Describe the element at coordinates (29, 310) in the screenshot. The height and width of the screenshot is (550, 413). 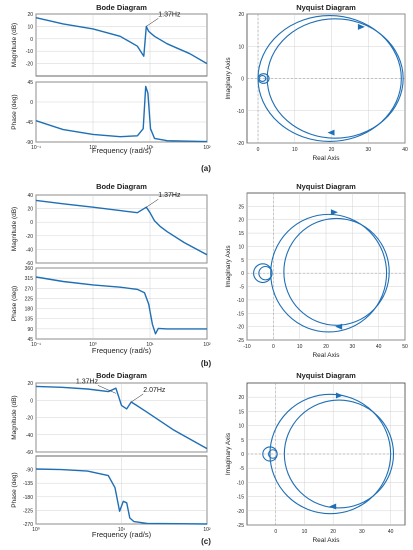
I see `phase-ytick-label: 180` at that location.